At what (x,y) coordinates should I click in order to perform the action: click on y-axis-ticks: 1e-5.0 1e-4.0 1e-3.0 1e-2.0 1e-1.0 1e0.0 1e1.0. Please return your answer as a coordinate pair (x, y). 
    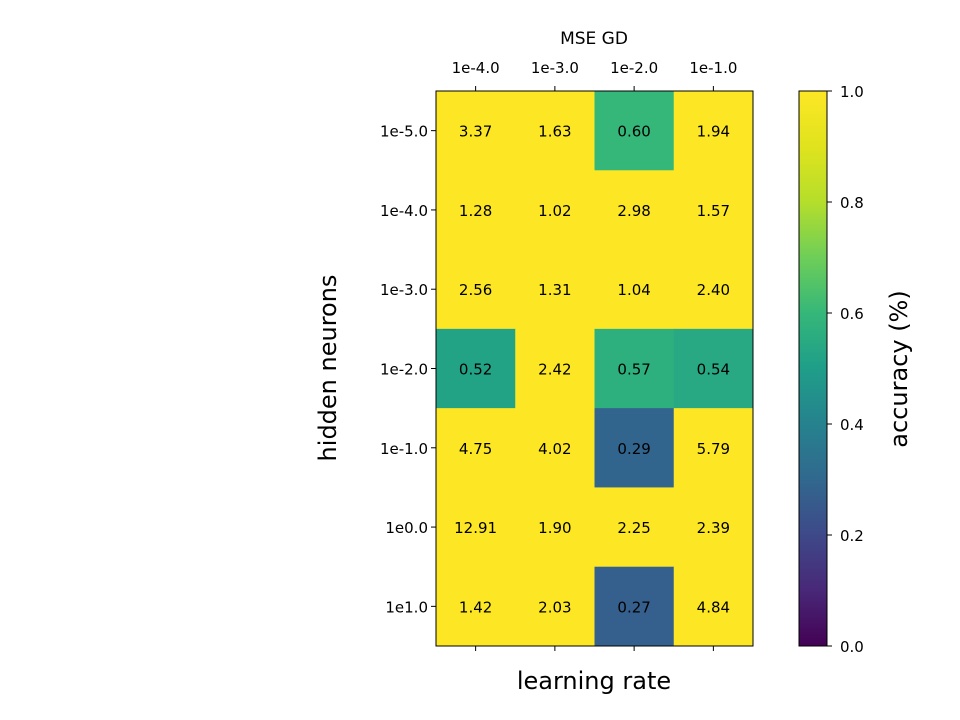
    Looking at the image, I should click on (408, 369).